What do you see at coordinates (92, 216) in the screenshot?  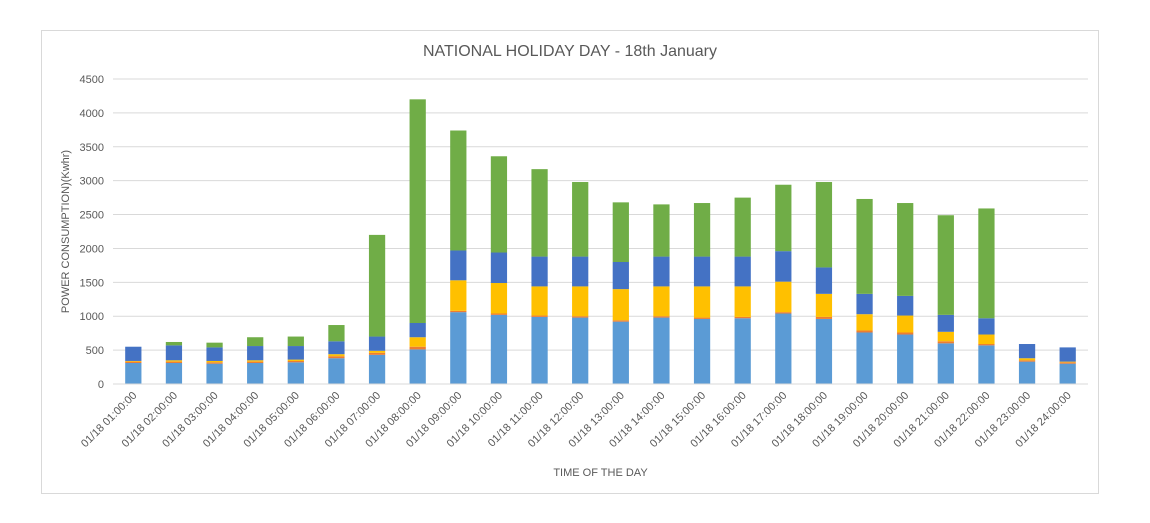 I see `y-tick-label: 2500` at bounding box center [92, 216].